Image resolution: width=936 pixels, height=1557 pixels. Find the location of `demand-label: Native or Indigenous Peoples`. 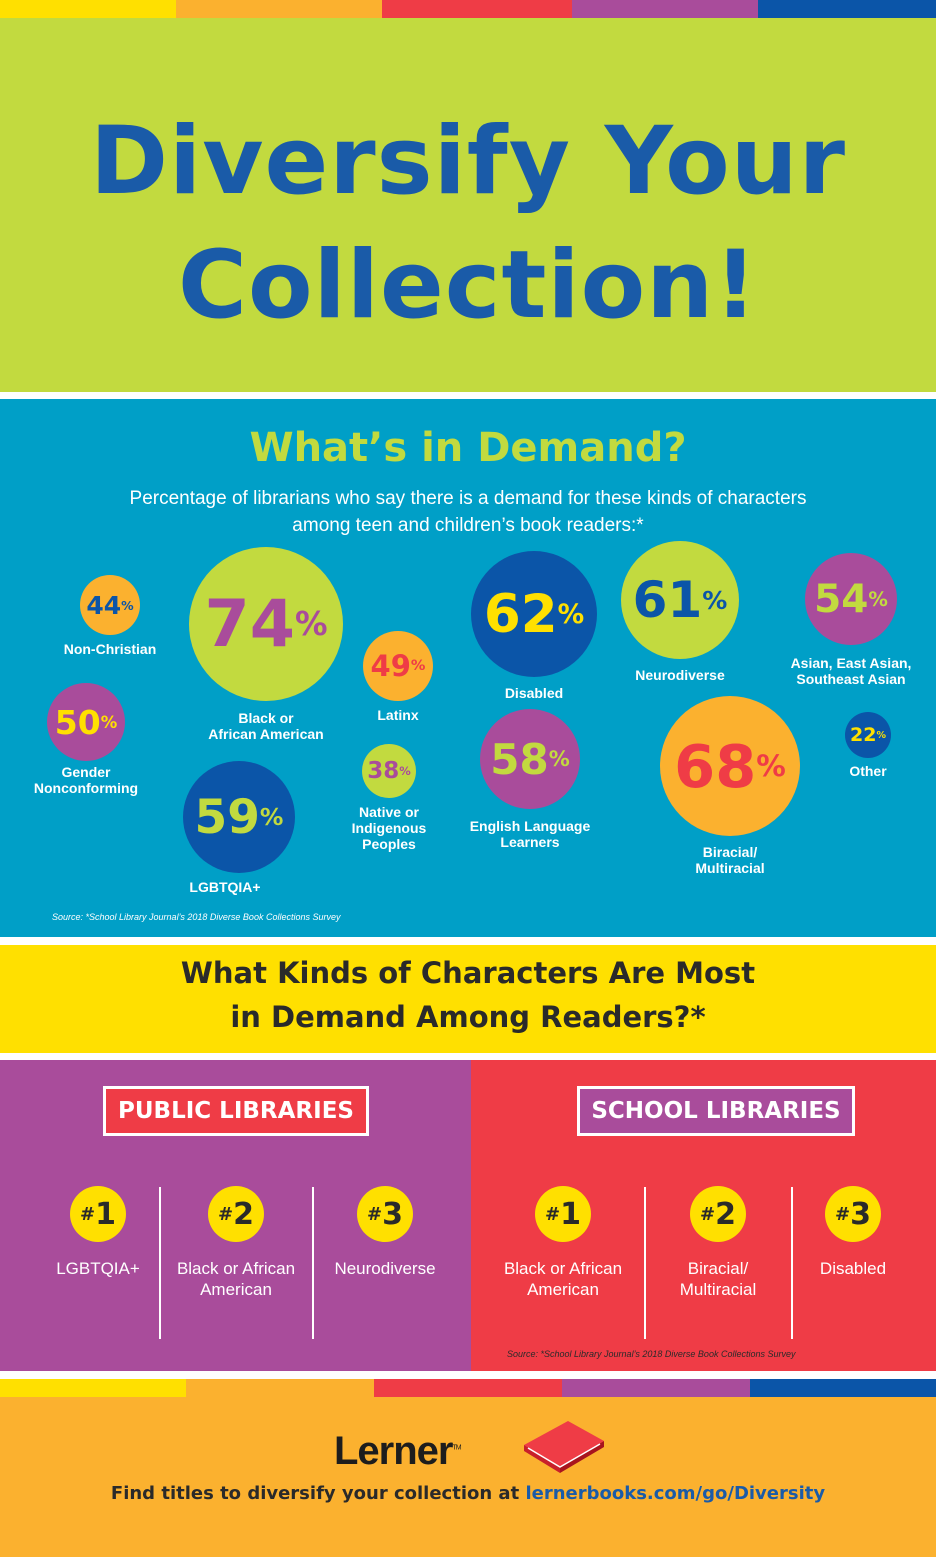

demand-label: Native or Indigenous Peoples is located at coordinates (389, 828).